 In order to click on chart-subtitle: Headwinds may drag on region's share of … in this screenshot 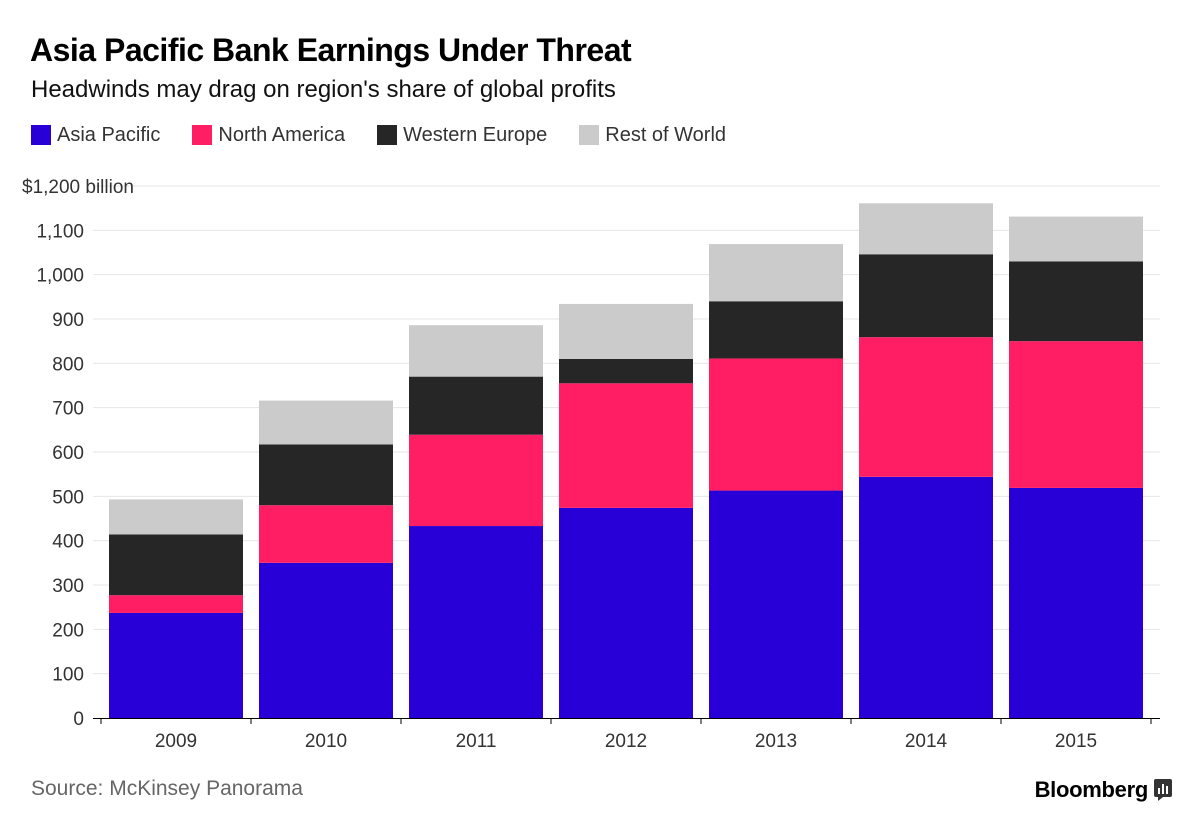, I will do `click(323, 89)`.